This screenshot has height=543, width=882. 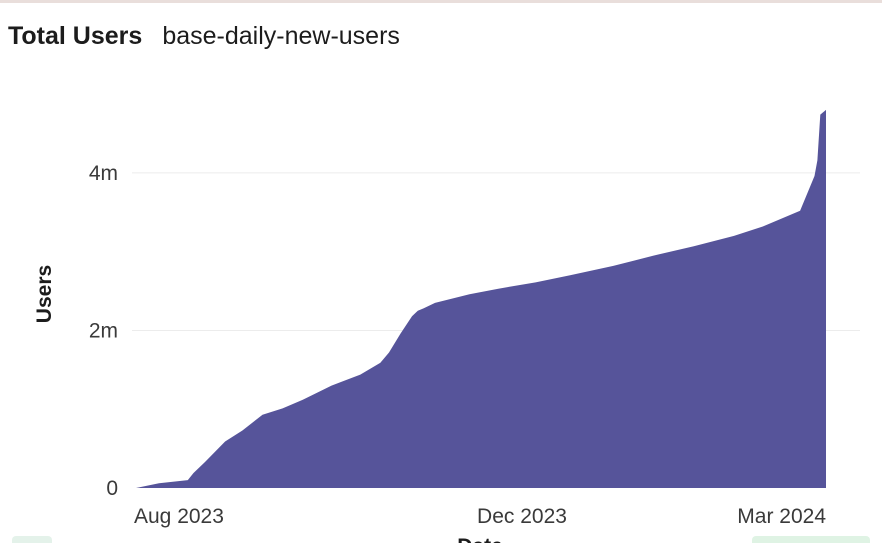 I want to click on chart-title: Total Users, so click(x=75, y=36).